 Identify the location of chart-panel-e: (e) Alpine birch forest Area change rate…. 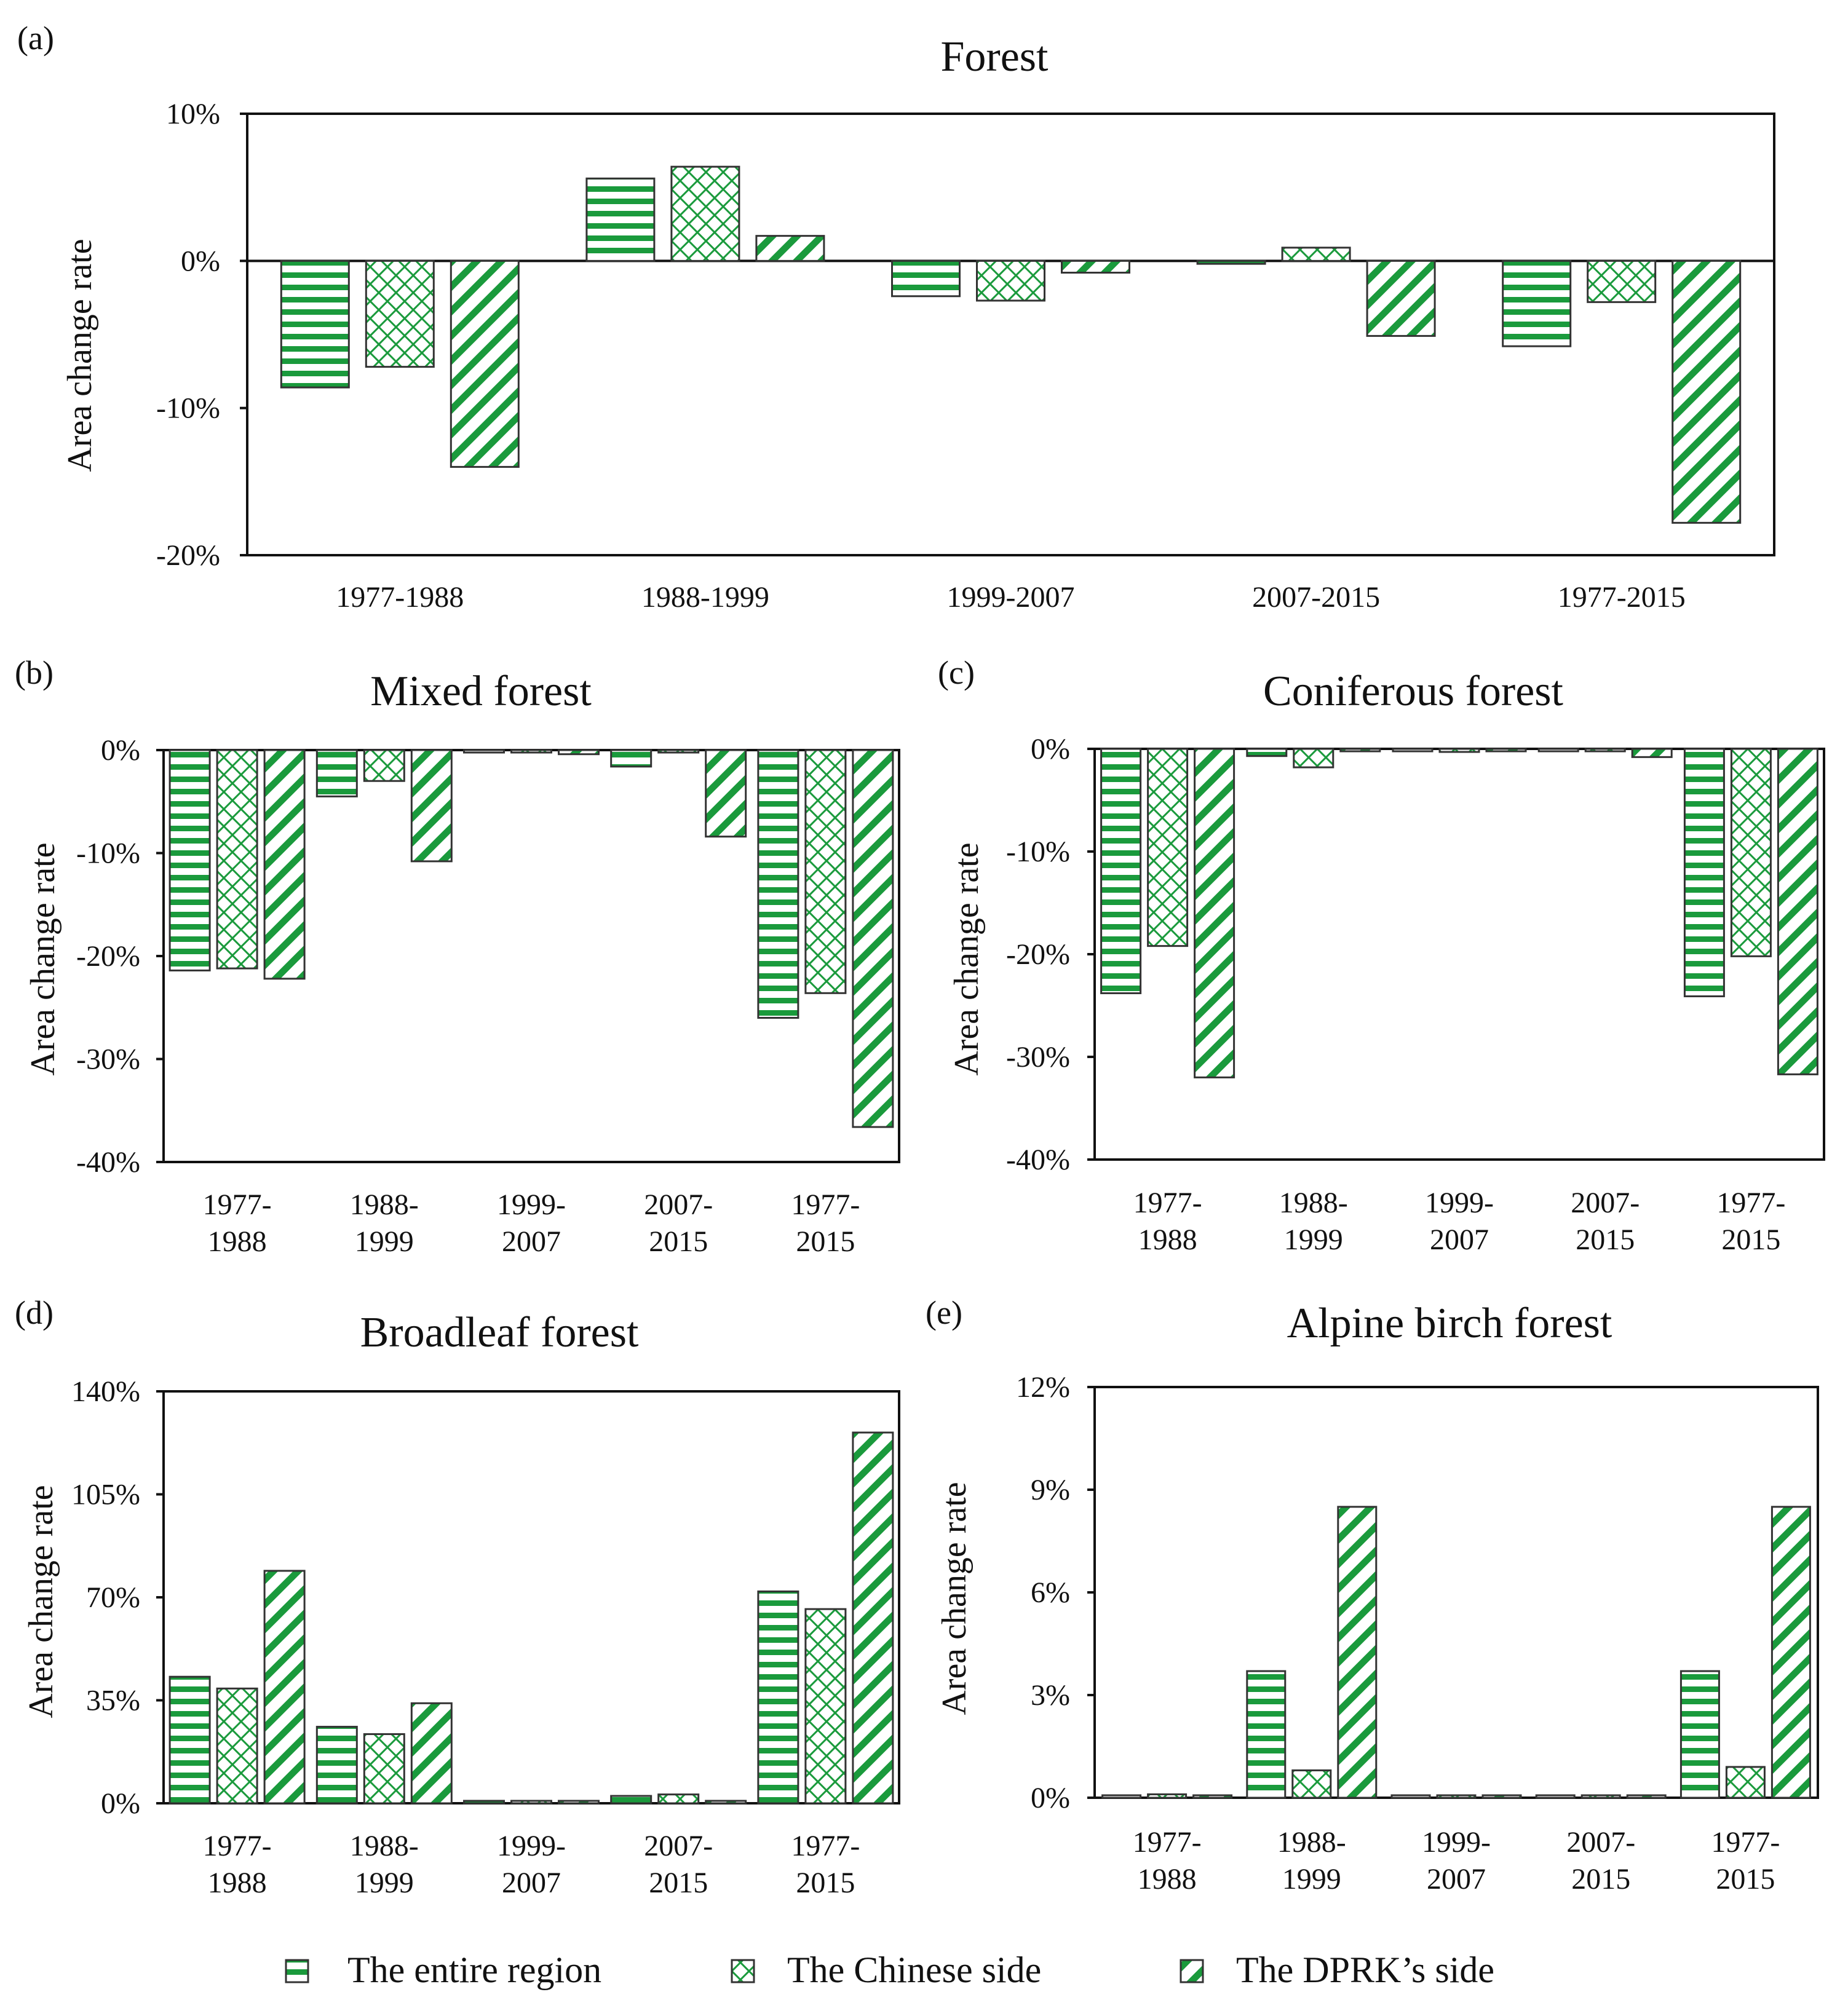
(1372, 1594).